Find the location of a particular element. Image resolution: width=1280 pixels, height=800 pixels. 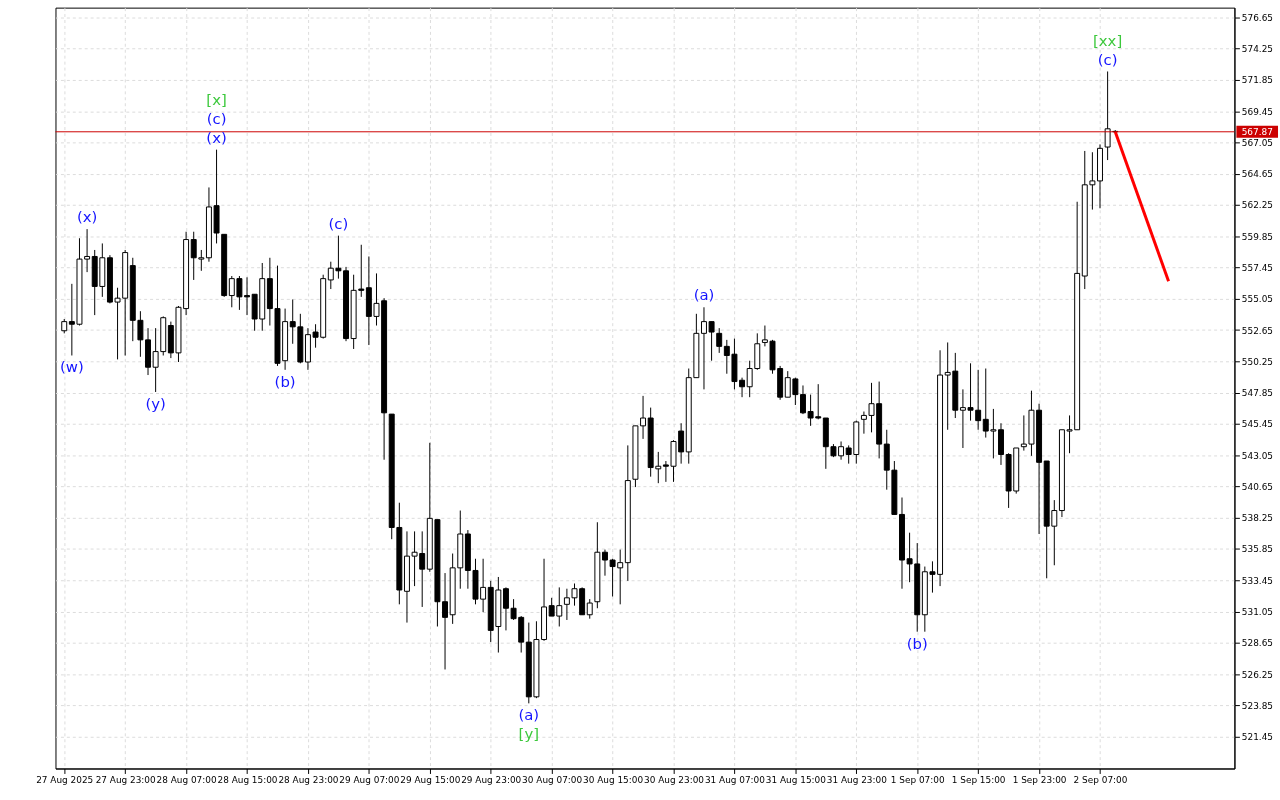

annotation: [x] is located at coordinates (216, 100).